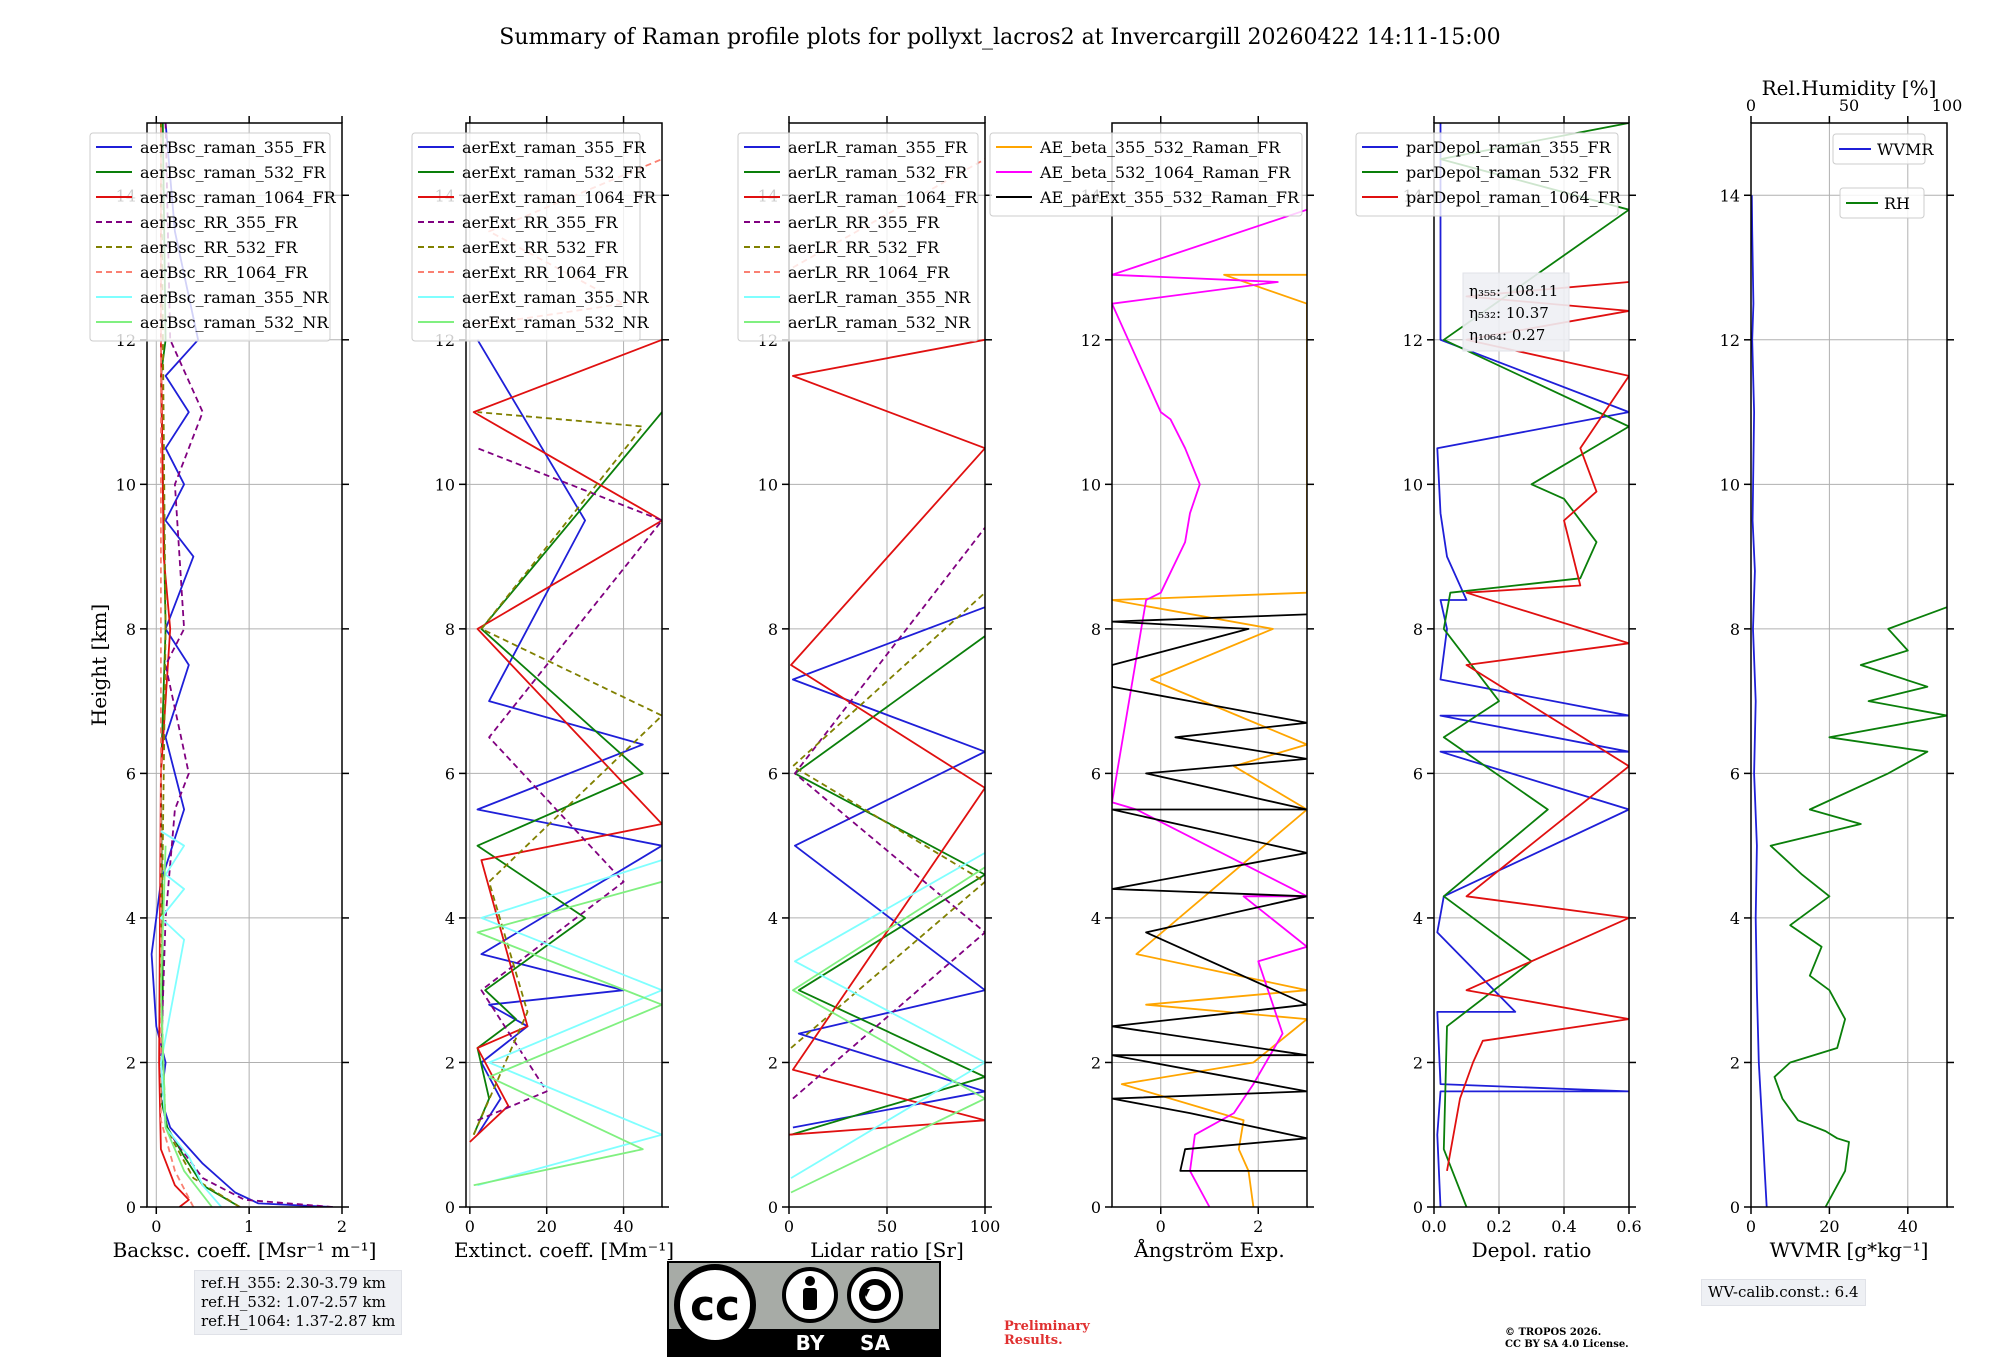  Describe the element at coordinates (540, 222) in the screenshot. I see `legend-label: aerExt_RR_355_FR` at that location.